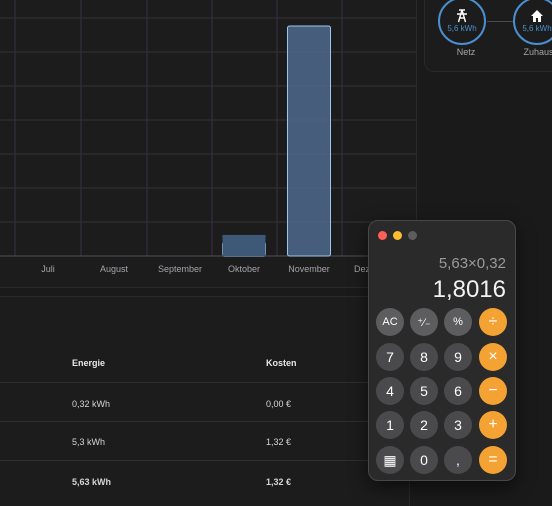  Describe the element at coordinates (91, 404) in the screenshot. I see `table-cell-energy: 0,32 kWh` at that location.